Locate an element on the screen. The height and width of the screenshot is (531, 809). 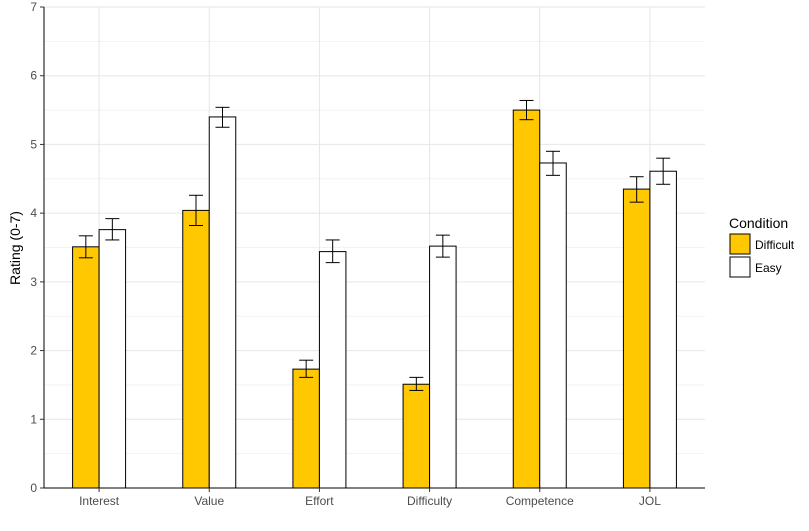
y-tick-label: 2 is located at coordinates (33, 351).